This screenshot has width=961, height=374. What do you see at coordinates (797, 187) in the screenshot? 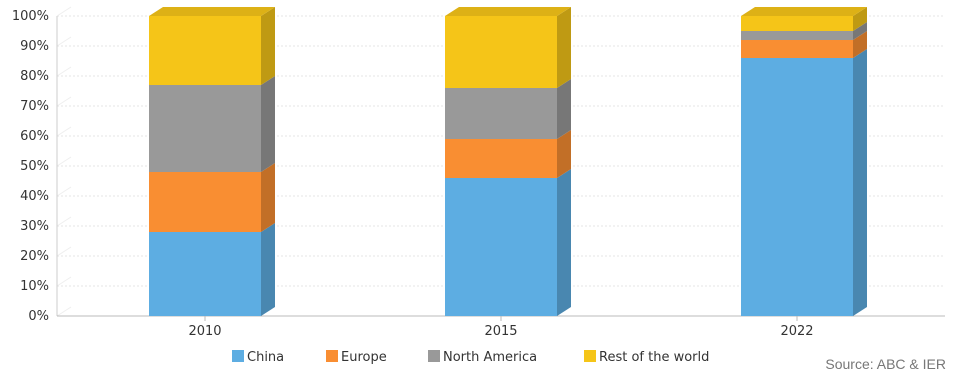
I see `bar-china-2022` at bounding box center [797, 187].